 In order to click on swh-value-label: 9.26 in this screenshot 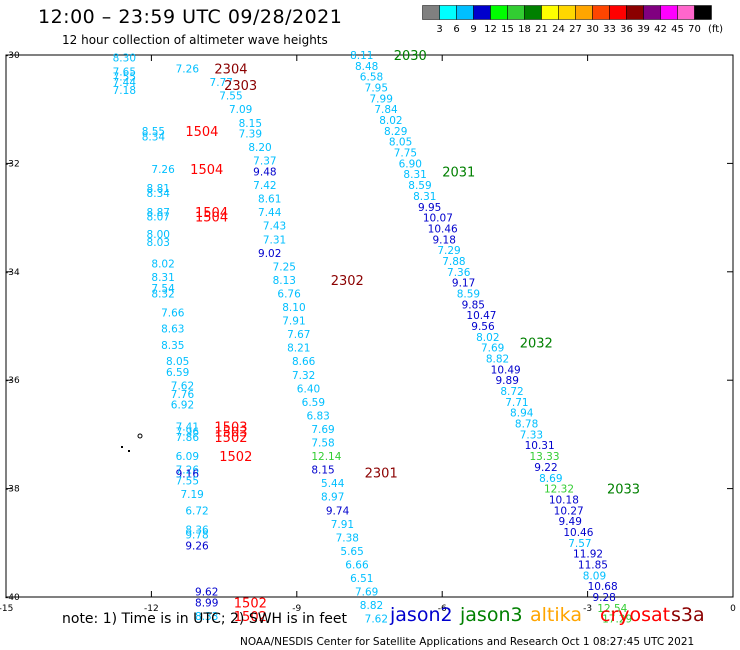, I will do `click(197, 547)`.